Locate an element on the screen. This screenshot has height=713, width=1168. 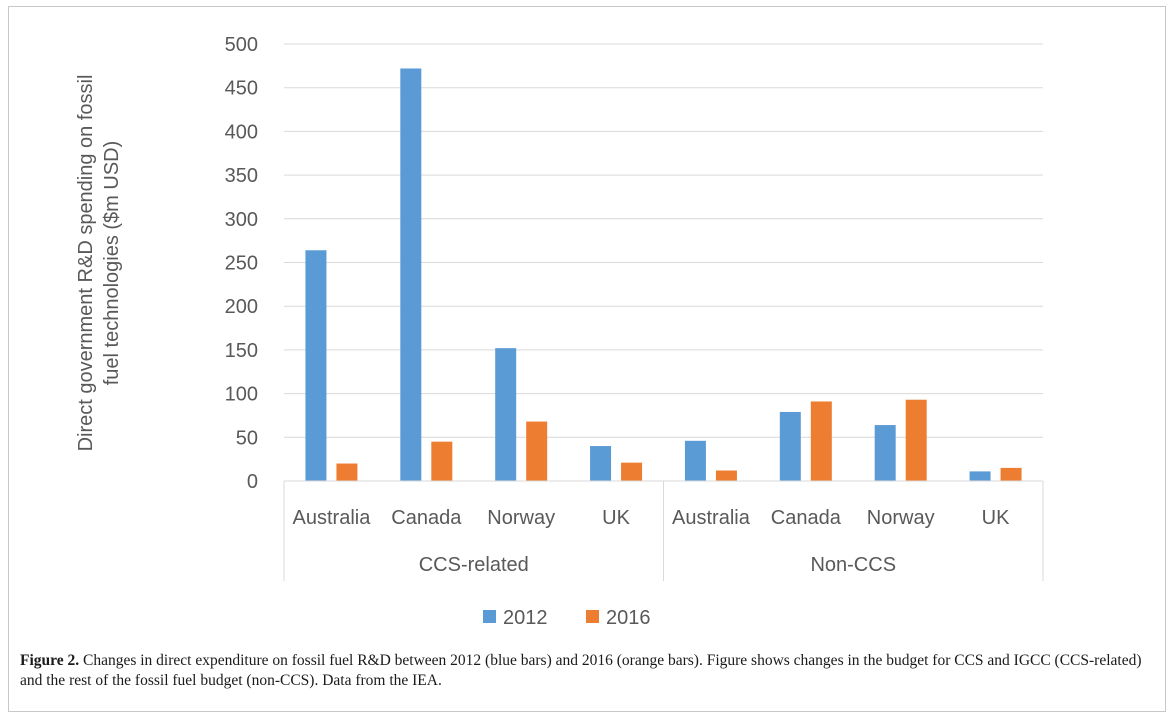
legend-label-2016: 2016 is located at coordinates (628, 618).